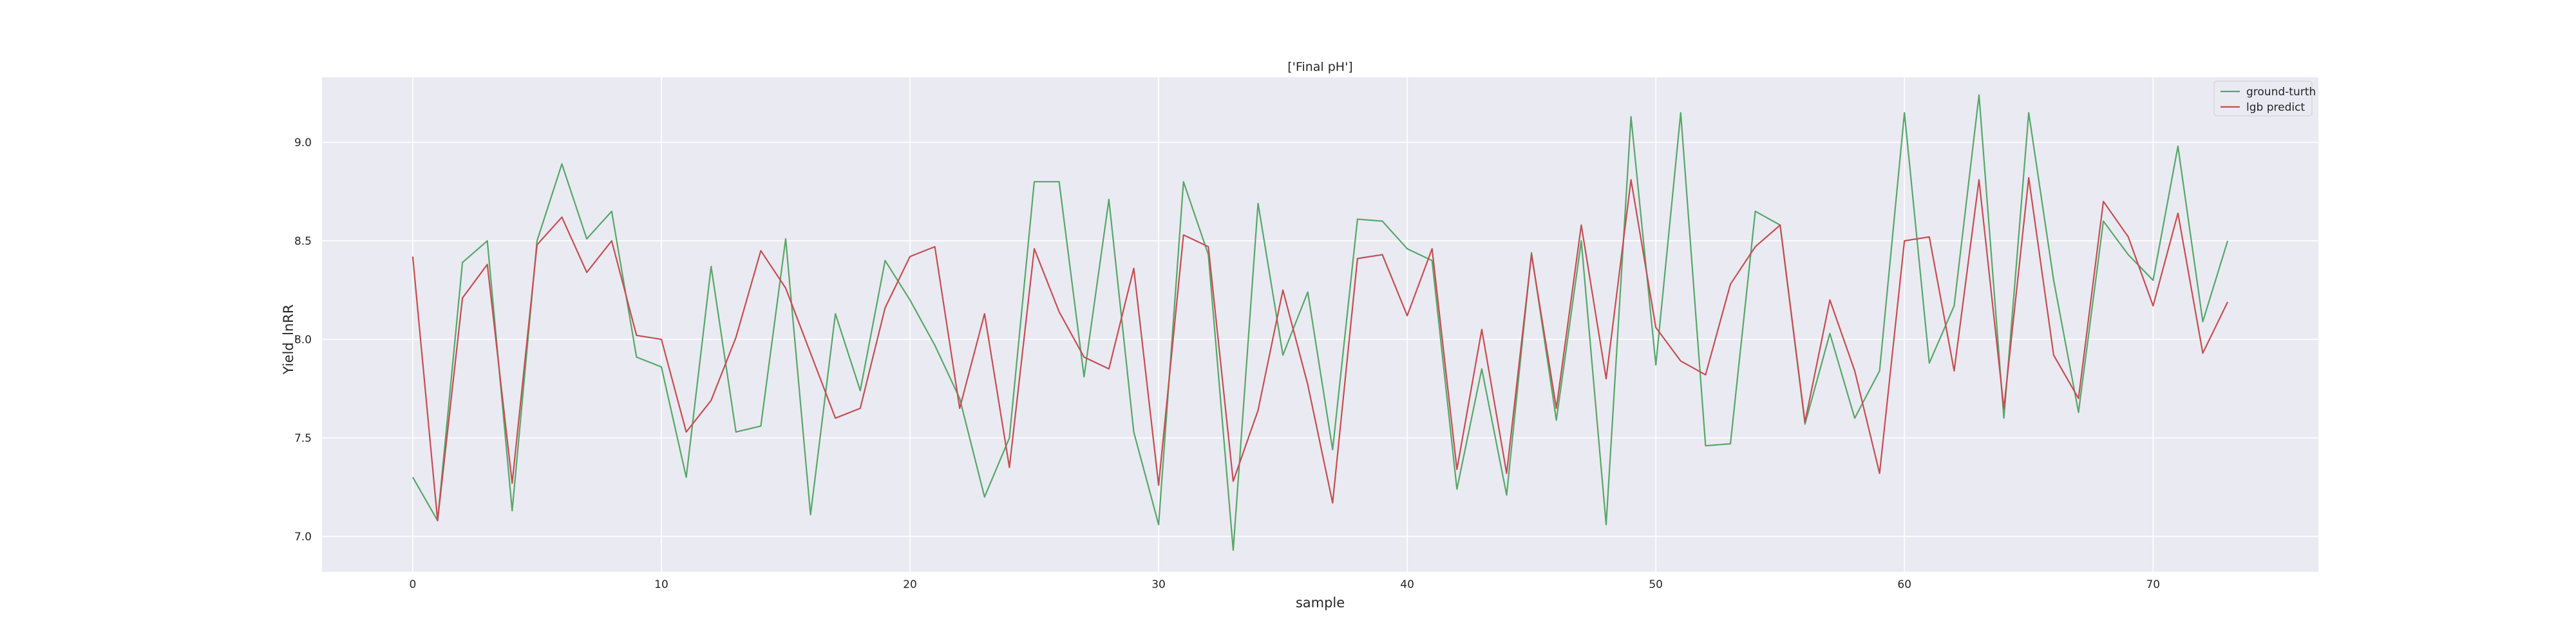  What do you see at coordinates (303, 143) in the screenshot?
I see `y-tick-label: 9.0` at bounding box center [303, 143].